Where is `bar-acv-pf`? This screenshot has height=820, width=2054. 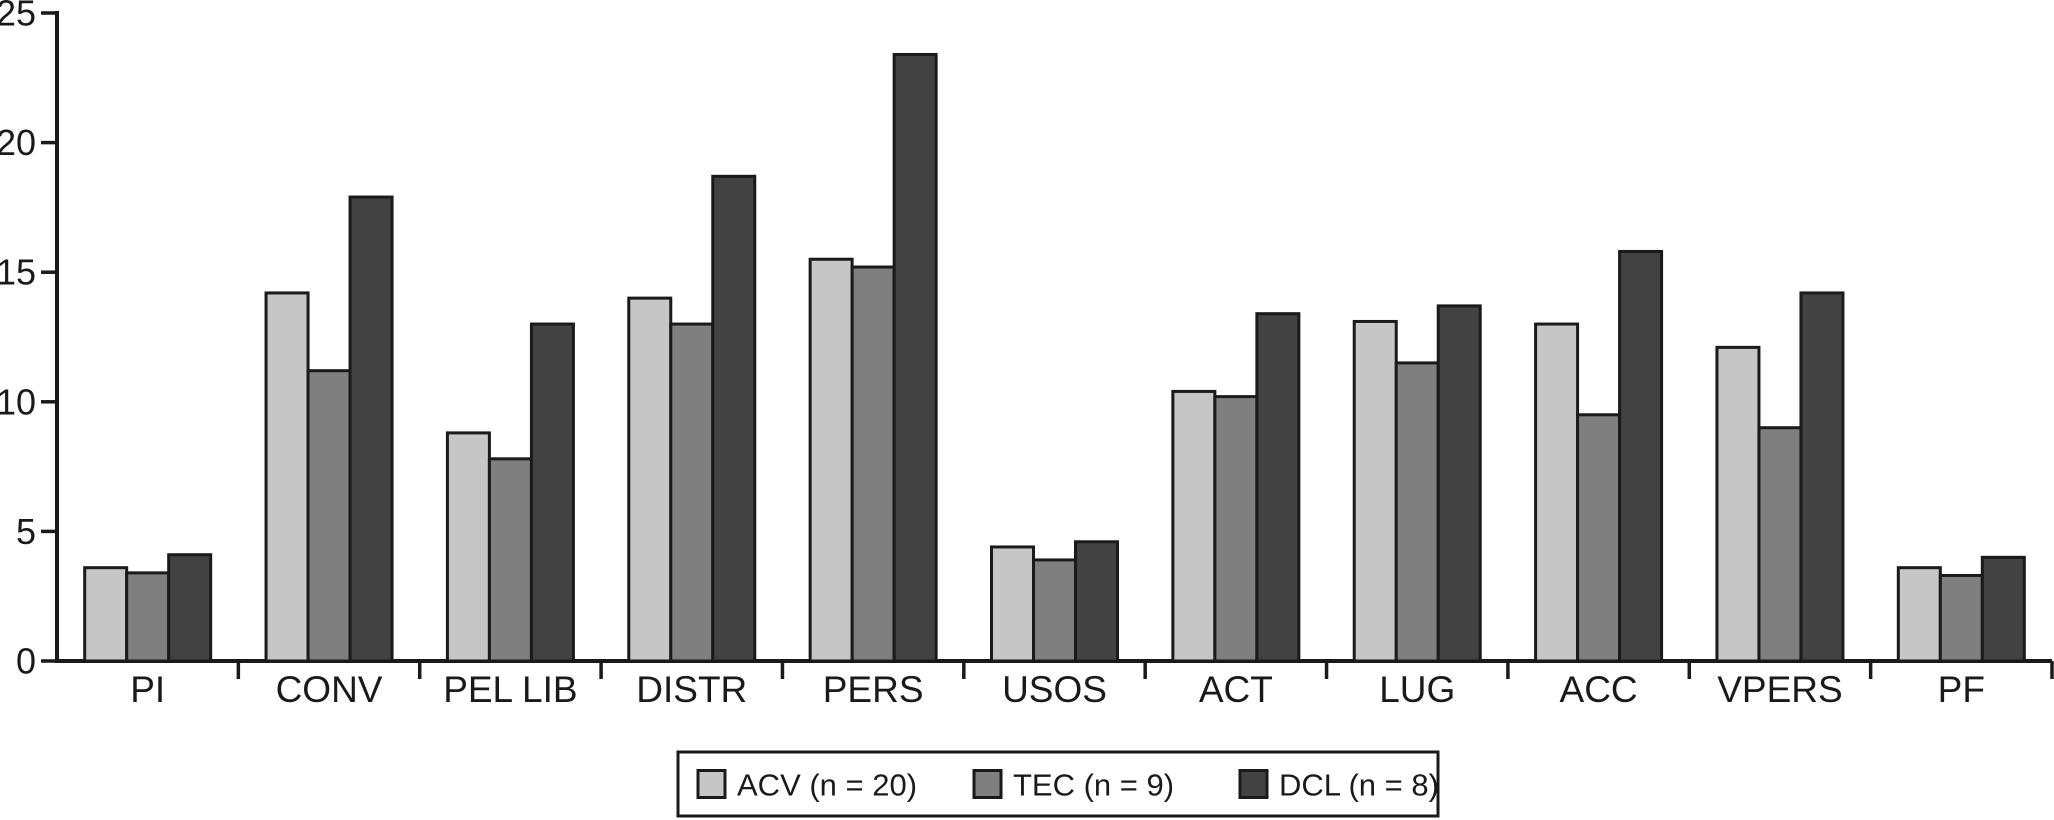 bar-acv-pf is located at coordinates (1919, 614).